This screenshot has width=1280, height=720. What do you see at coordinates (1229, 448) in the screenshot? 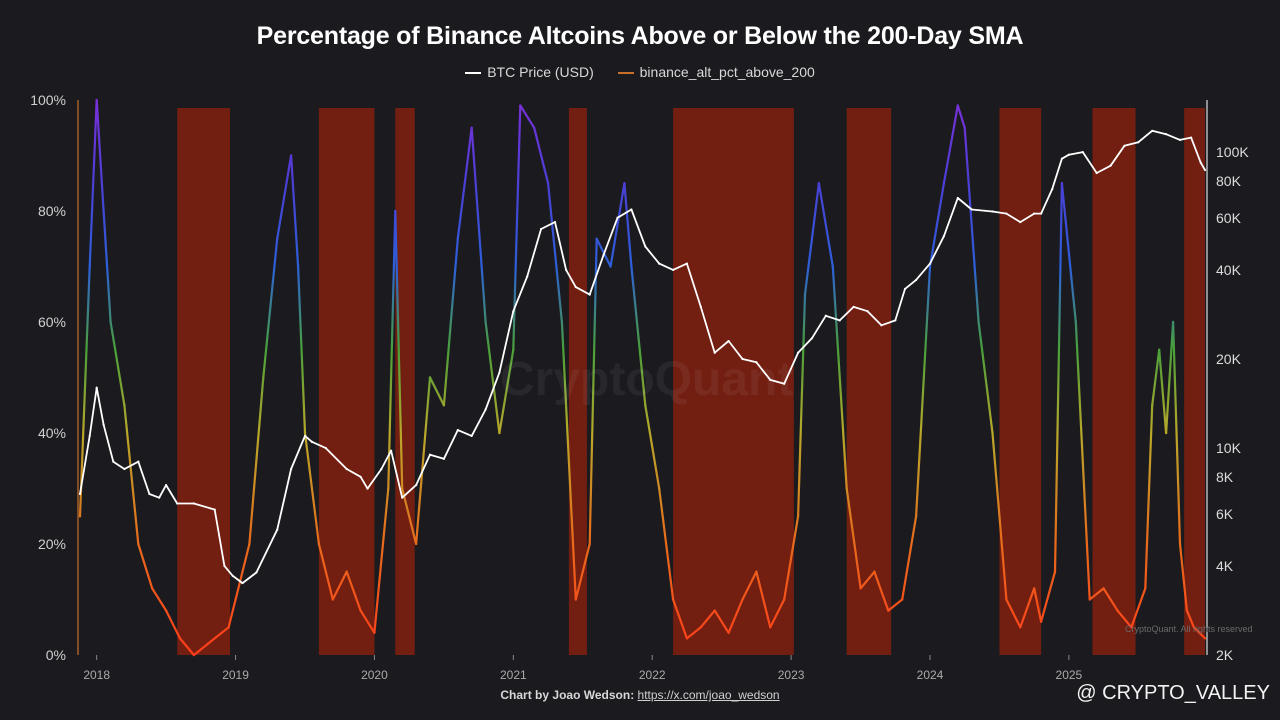
I see `y-right-tick-label: 10K` at bounding box center [1229, 448].